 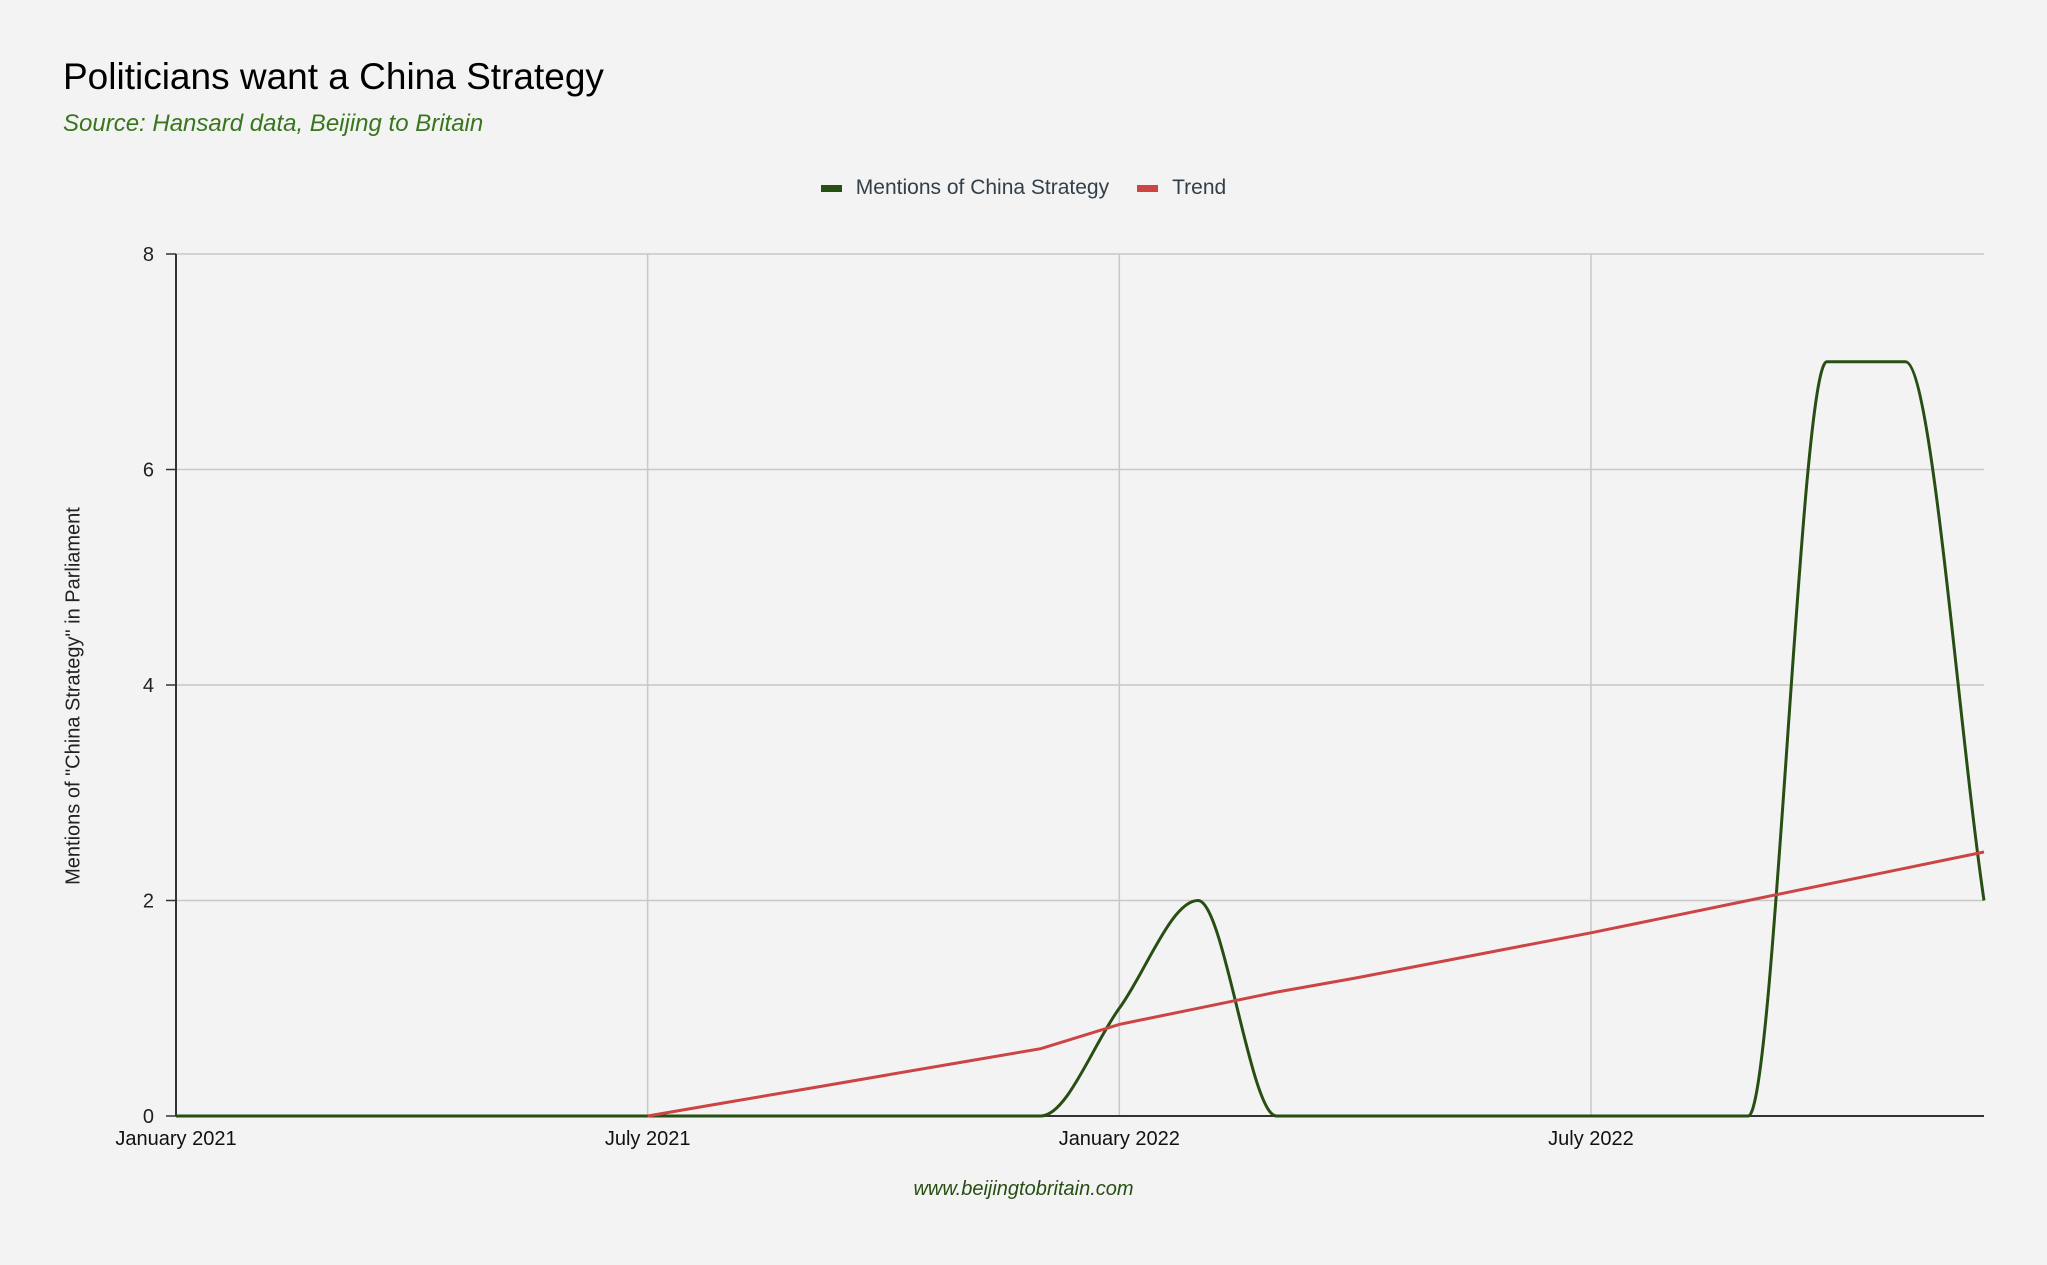 What do you see at coordinates (148, 255) in the screenshot?
I see `y-tick-label-8: 8` at bounding box center [148, 255].